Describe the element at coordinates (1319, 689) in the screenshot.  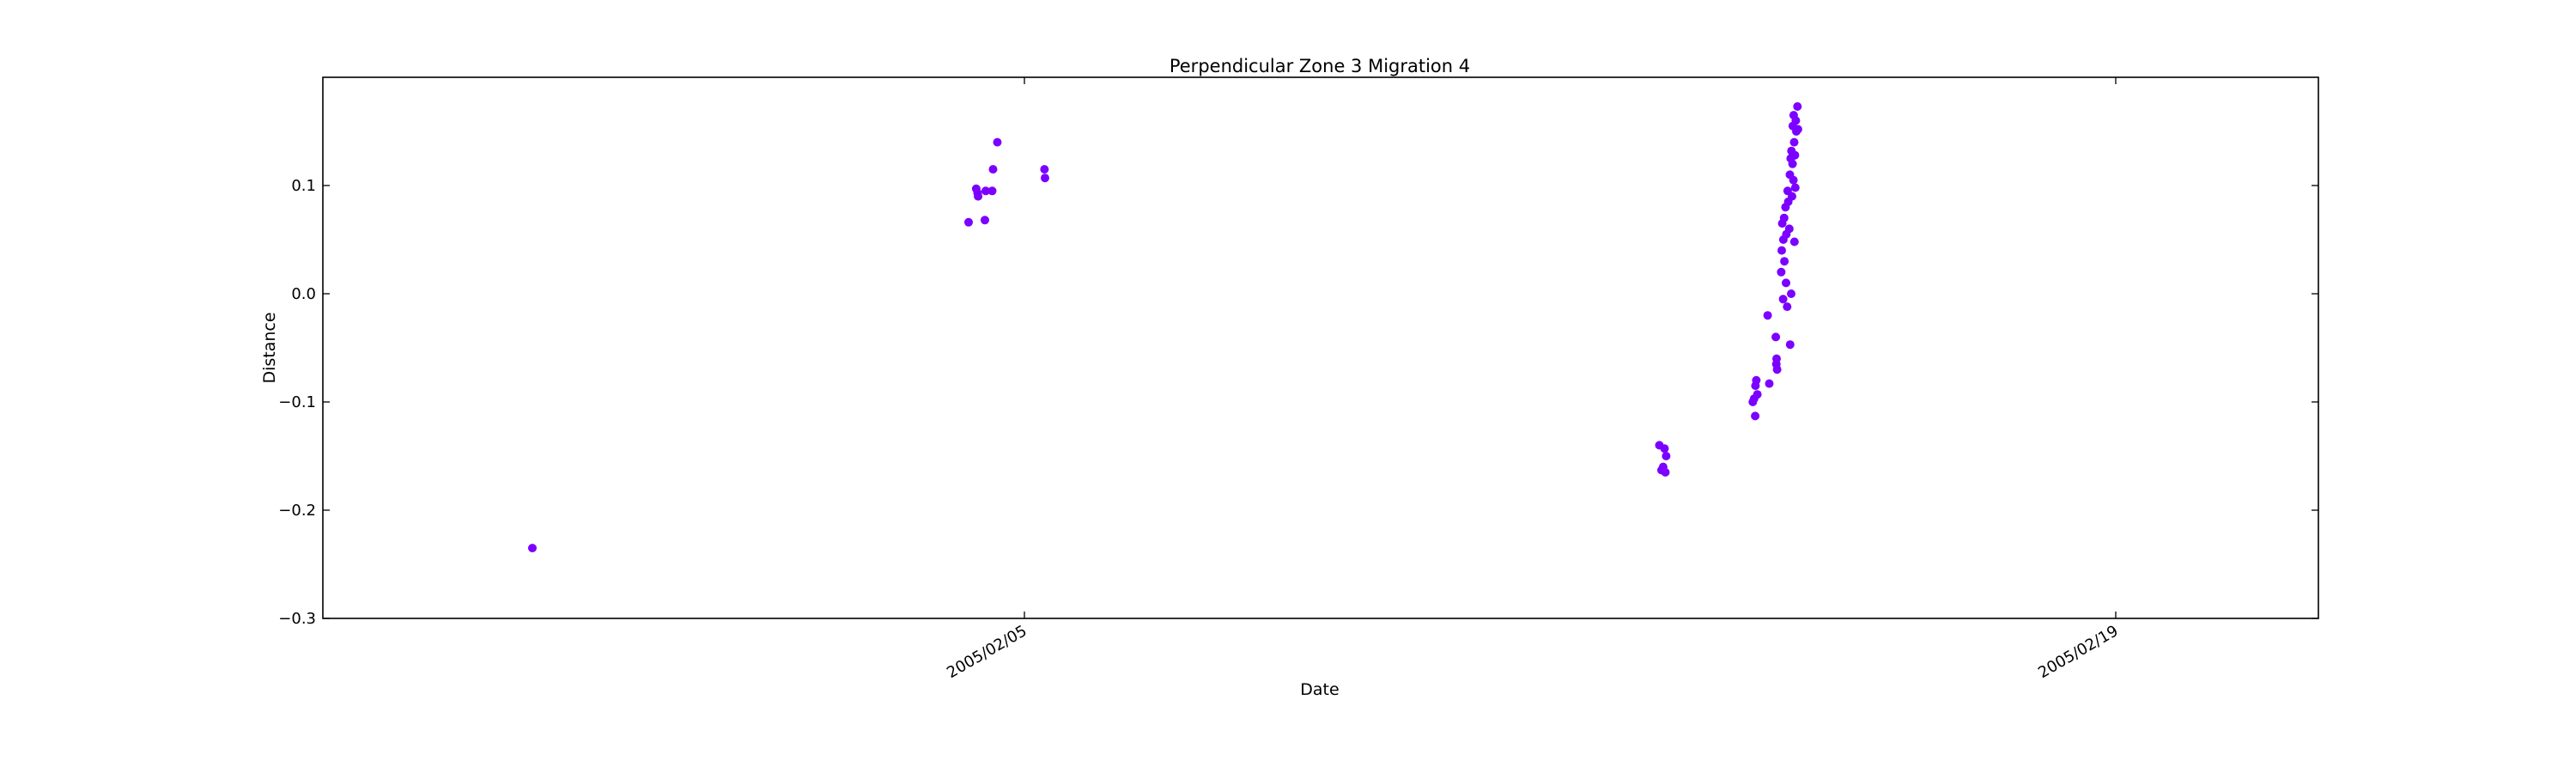
I see `x-axis-label: Date` at that location.